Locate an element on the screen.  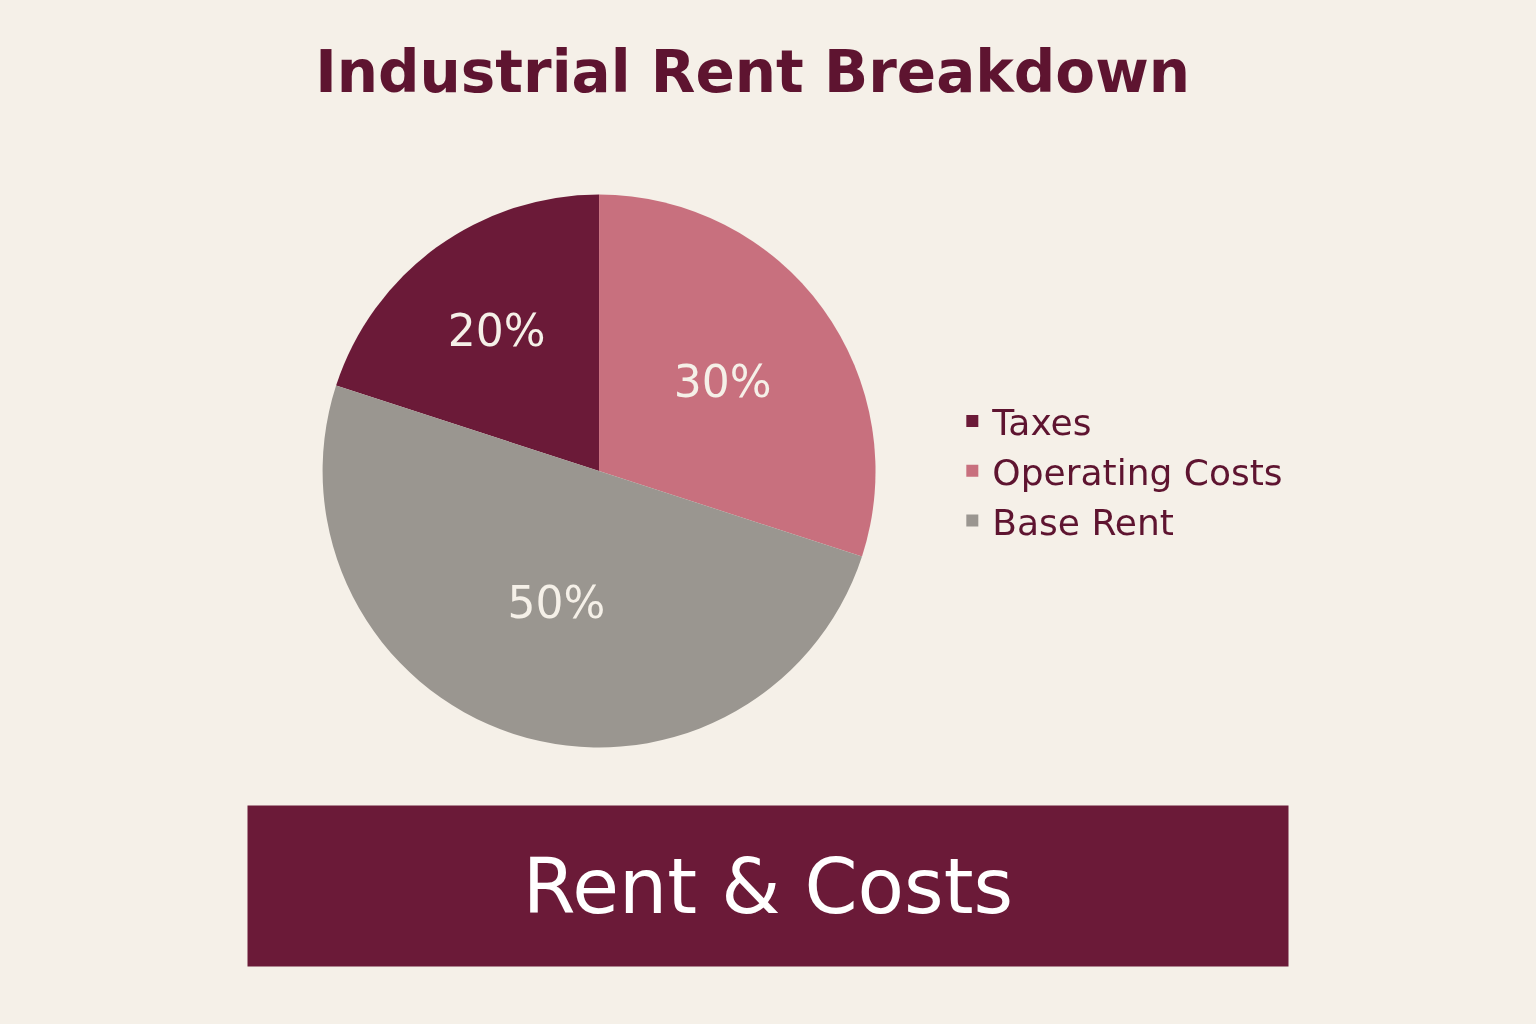
chart-title: Industrial Rent Breakdown is located at coordinates (753, 71).